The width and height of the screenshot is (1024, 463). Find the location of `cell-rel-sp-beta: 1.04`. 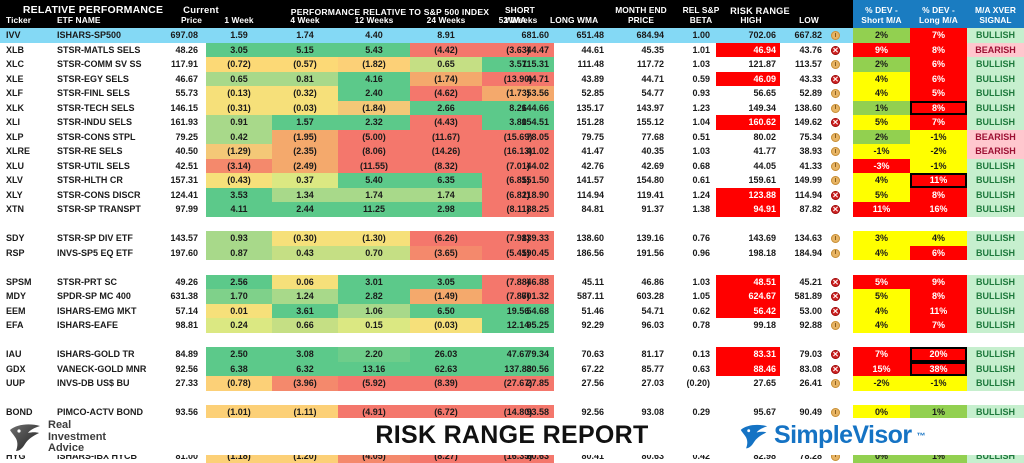

cell-rel-sp-beta: 1.04 is located at coordinates (693, 122).